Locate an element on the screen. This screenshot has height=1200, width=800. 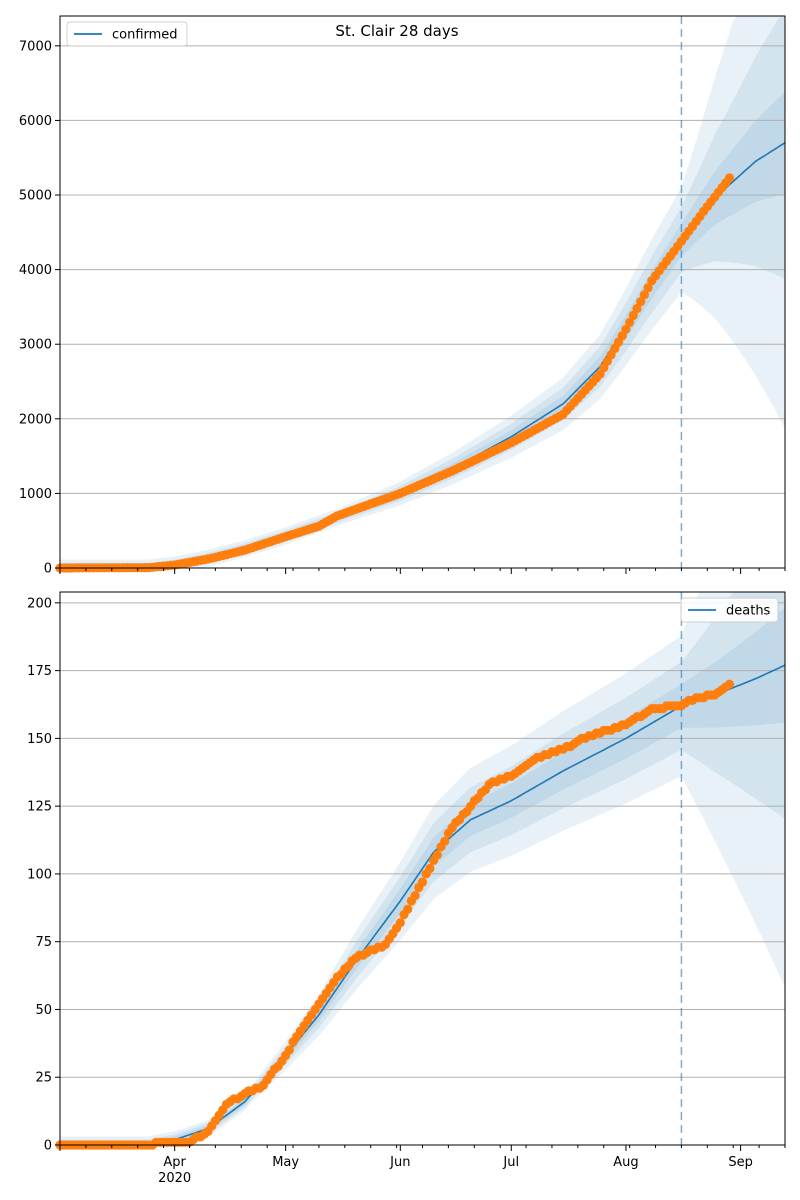
y-tick-label: 4000 is located at coordinates (35, 270).